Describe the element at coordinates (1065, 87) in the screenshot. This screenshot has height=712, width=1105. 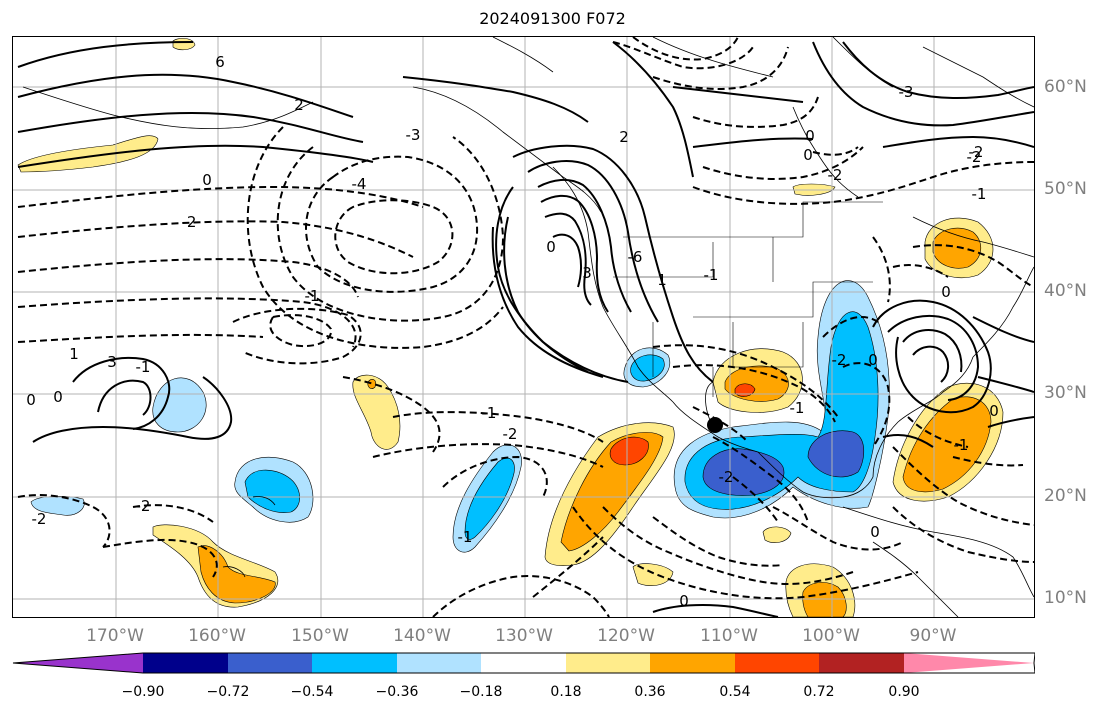
I see `latitude-label: 60°N` at that location.